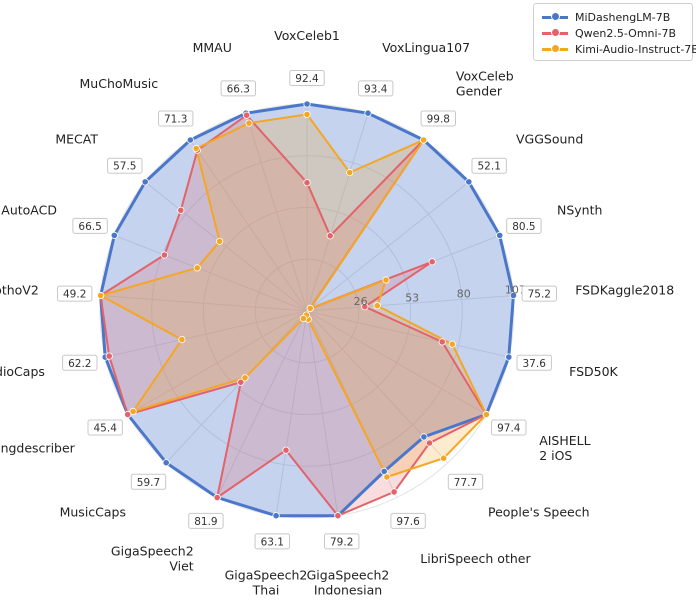  What do you see at coordinates (22, 371) in the screenshot?
I see `category-label-audiocaps: AudioCaps` at bounding box center [22, 371].